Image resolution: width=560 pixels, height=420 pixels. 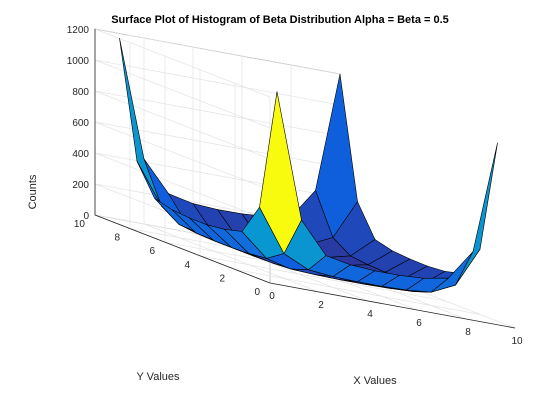 What do you see at coordinates (80, 185) in the screenshot?
I see `z-tick-label: 200` at bounding box center [80, 185].